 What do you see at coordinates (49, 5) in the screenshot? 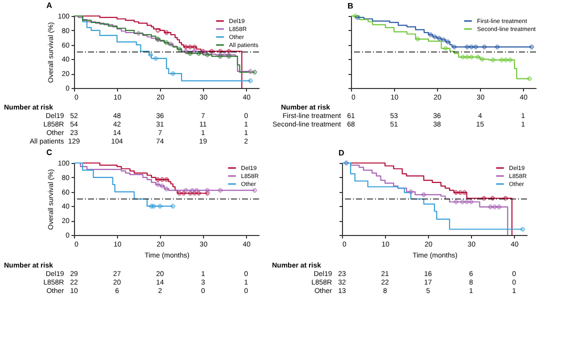
I see `chart-title: A` at bounding box center [49, 5].